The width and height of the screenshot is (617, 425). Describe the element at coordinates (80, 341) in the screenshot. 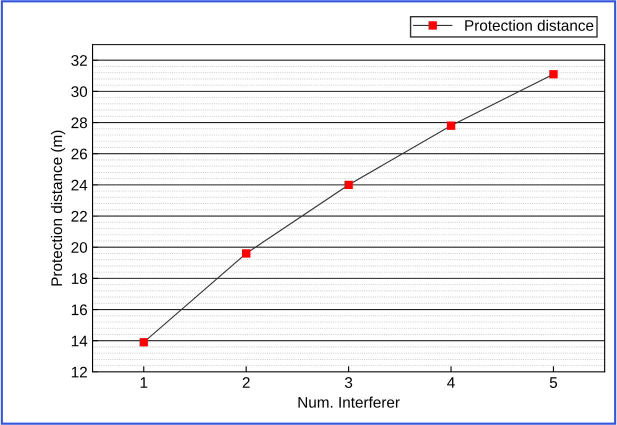

I see `y-tick-label: 14` at that location.